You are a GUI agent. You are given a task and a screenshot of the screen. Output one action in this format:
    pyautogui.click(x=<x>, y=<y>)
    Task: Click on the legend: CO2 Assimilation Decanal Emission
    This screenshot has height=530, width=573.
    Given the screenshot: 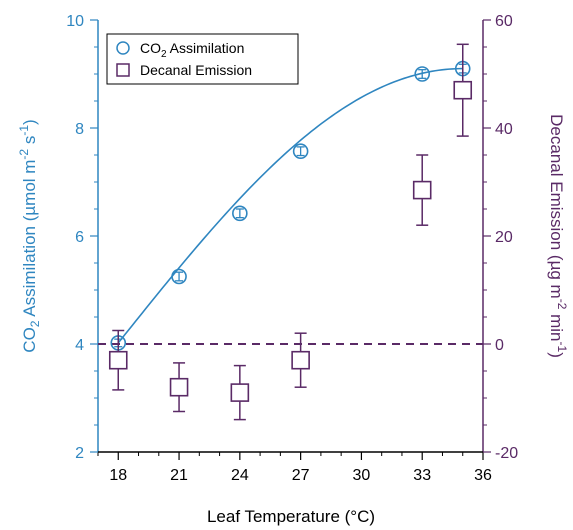 What is the action you would take?
    pyautogui.click(x=202, y=59)
    